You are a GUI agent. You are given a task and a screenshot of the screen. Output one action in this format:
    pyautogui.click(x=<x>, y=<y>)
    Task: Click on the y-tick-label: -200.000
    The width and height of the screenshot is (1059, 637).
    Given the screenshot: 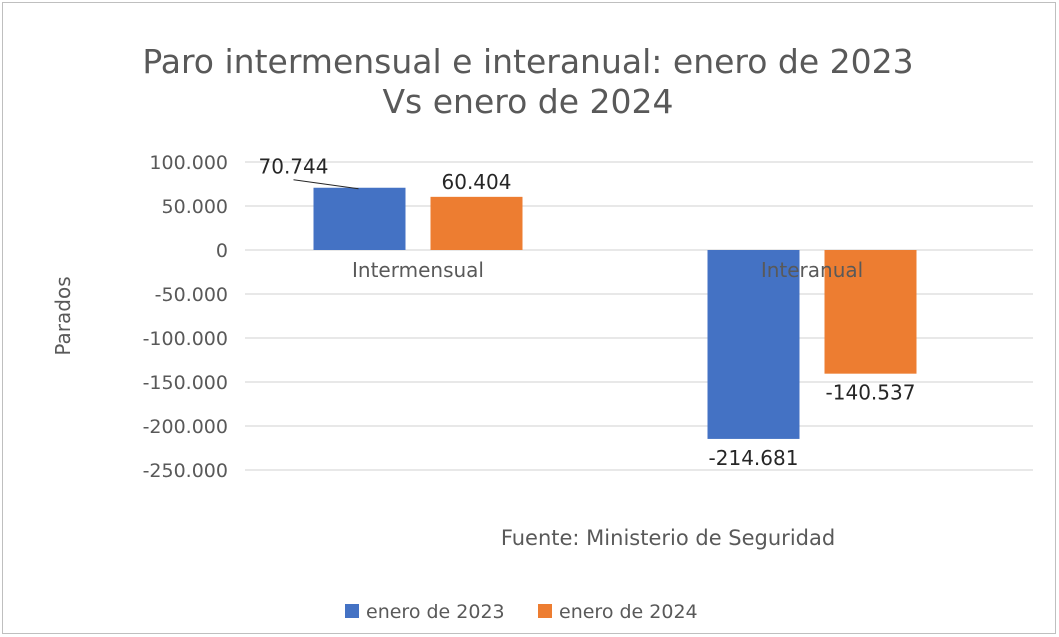 What is the action you would take?
    pyautogui.click(x=185, y=427)
    